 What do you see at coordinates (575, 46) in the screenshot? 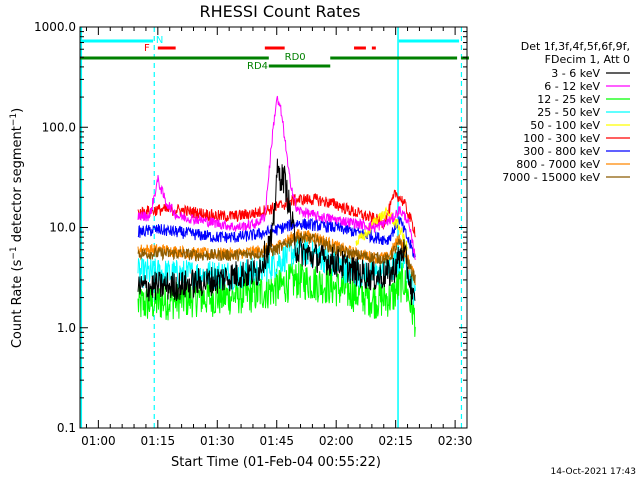
I see `legend-header-line: Det 1f,3f,4f,5f,6f,9f,` at bounding box center [575, 46].